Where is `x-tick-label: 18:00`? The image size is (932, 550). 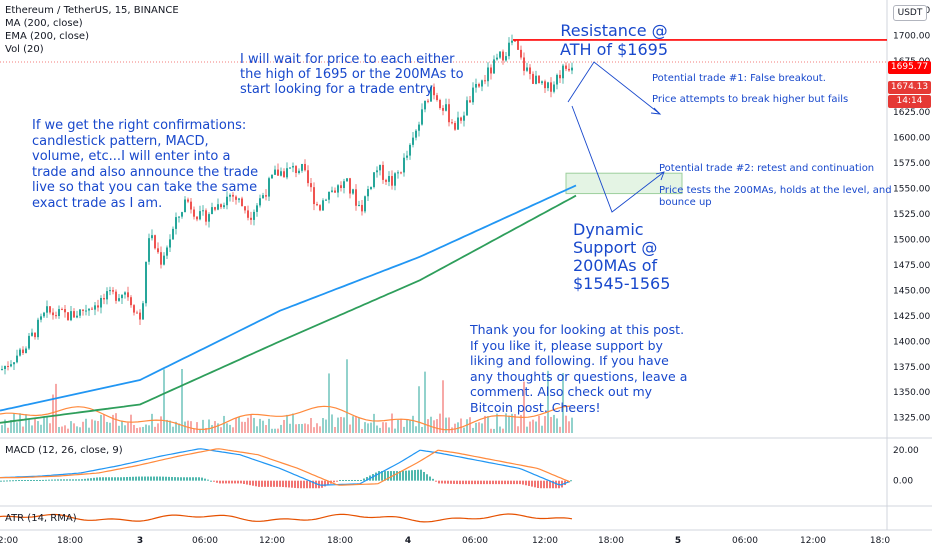
x-tick-label: 18:00 is located at coordinates (340, 541).